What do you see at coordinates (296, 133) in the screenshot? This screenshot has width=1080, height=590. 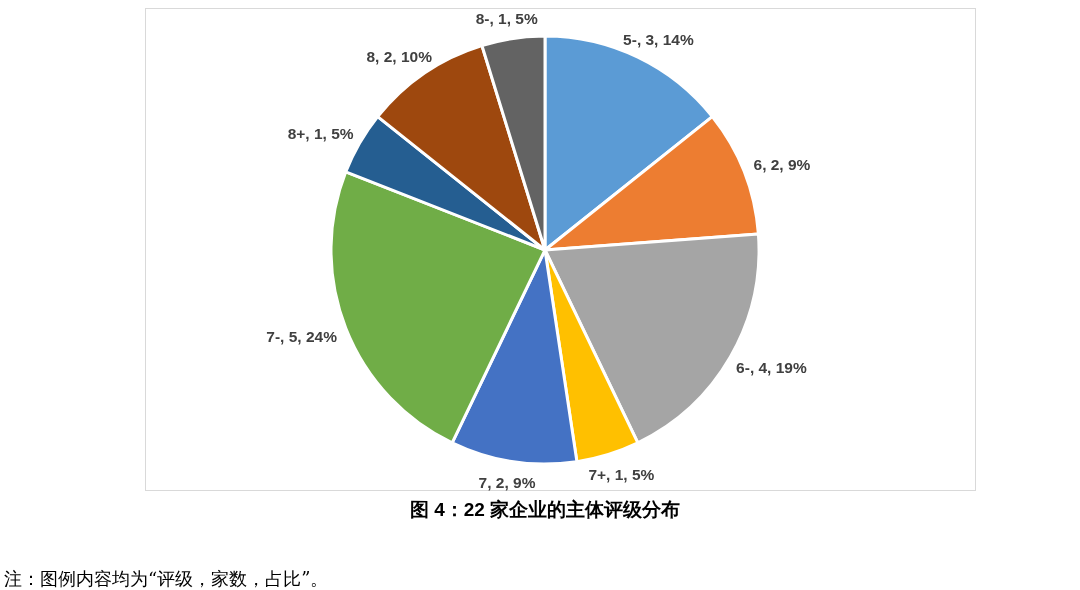 I see `slice-label: 8+` at bounding box center [296, 133].